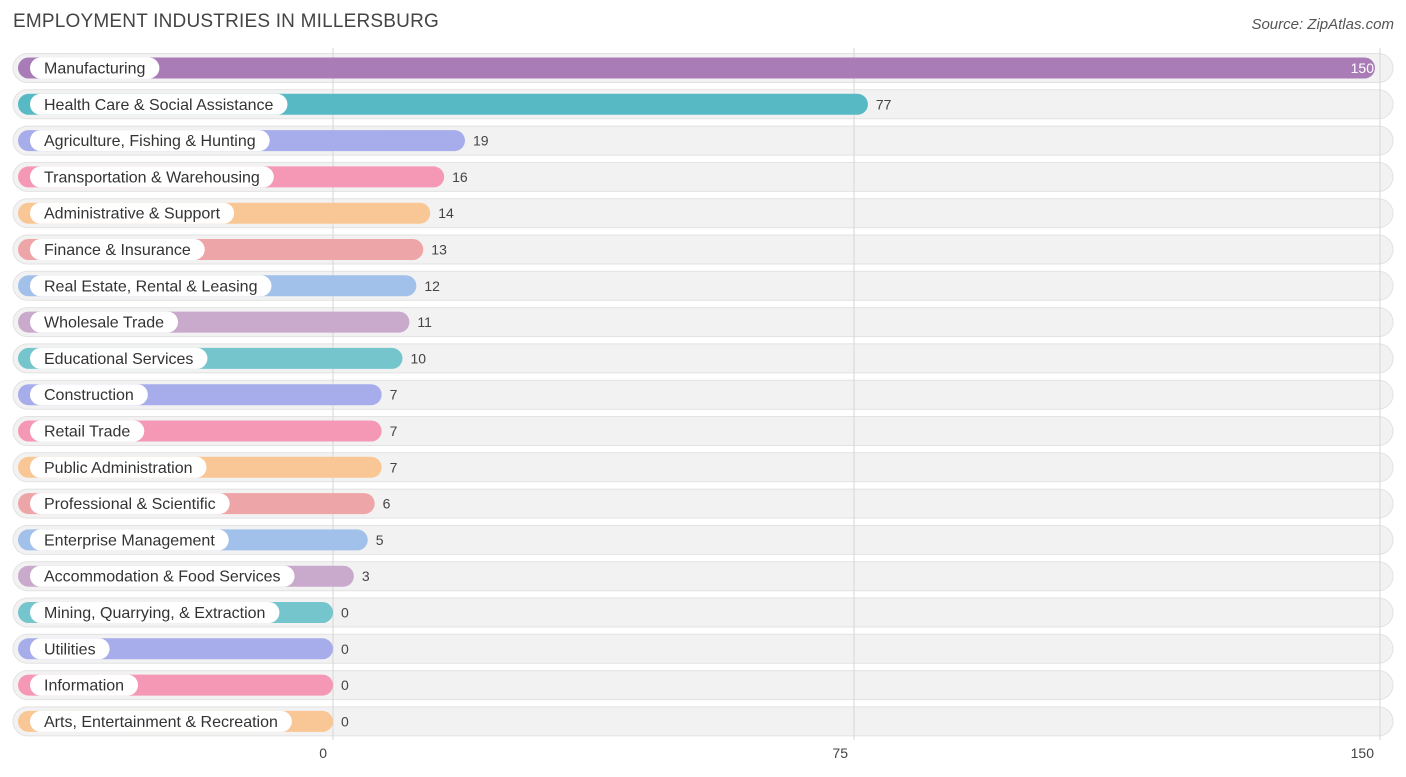  I want to click on category-label: Educational Services, so click(118, 359).